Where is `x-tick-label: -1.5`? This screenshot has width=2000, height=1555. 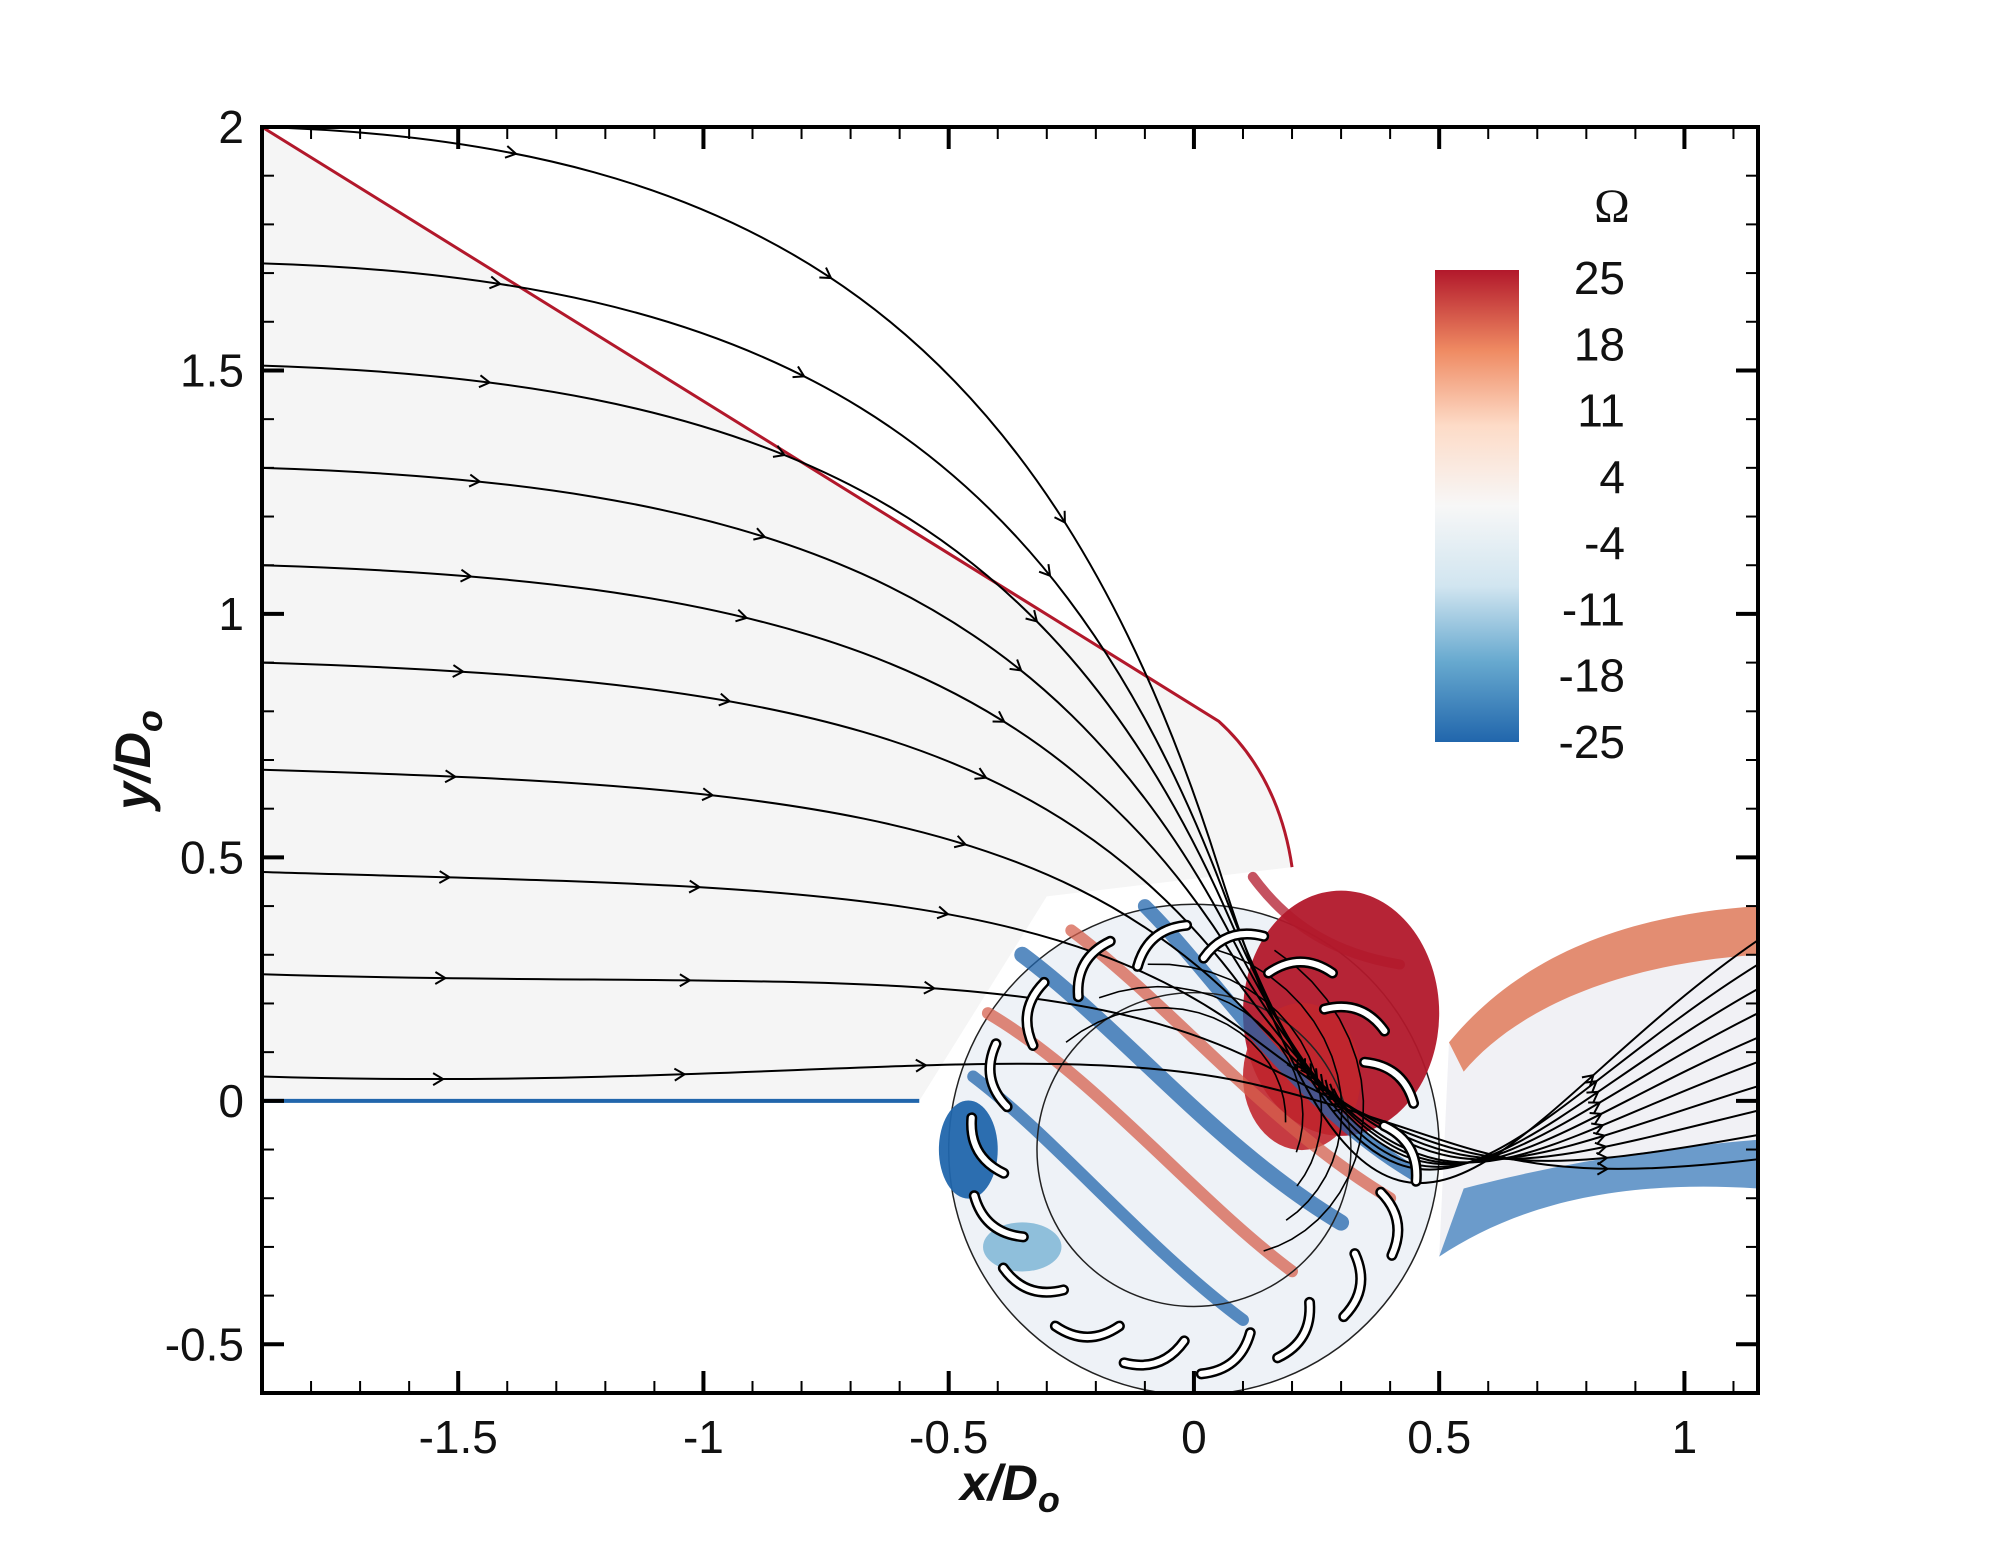
x-tick-label: -1.5 is located at coordinates (458, 1437).